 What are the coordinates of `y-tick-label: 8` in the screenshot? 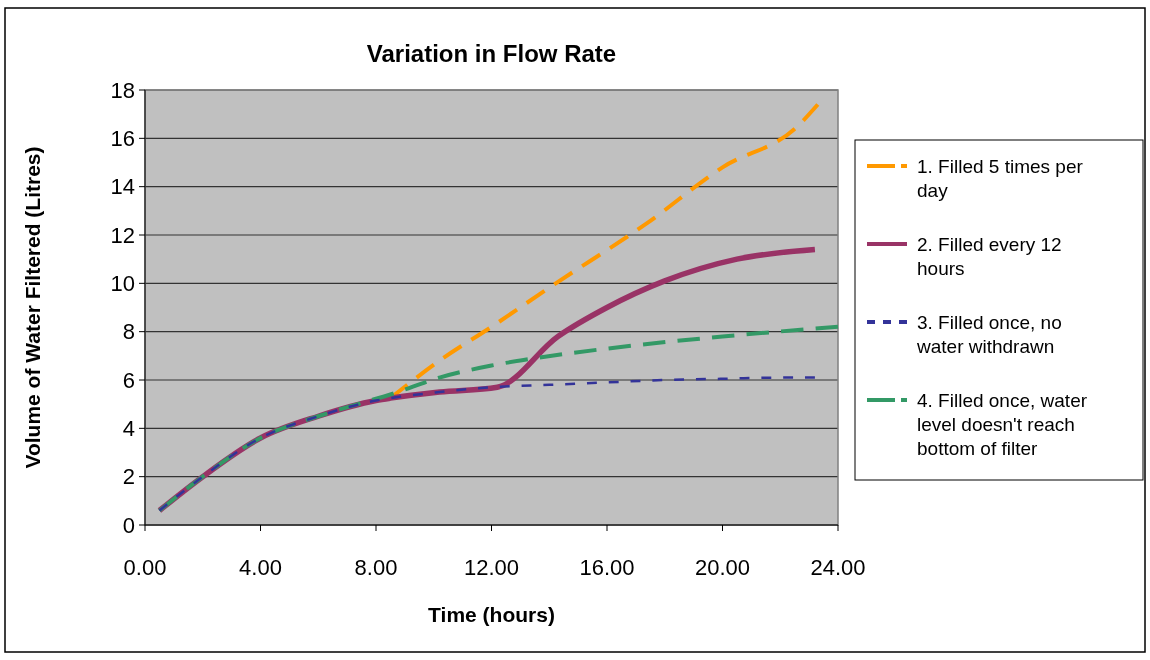 It's located at (128, 332).